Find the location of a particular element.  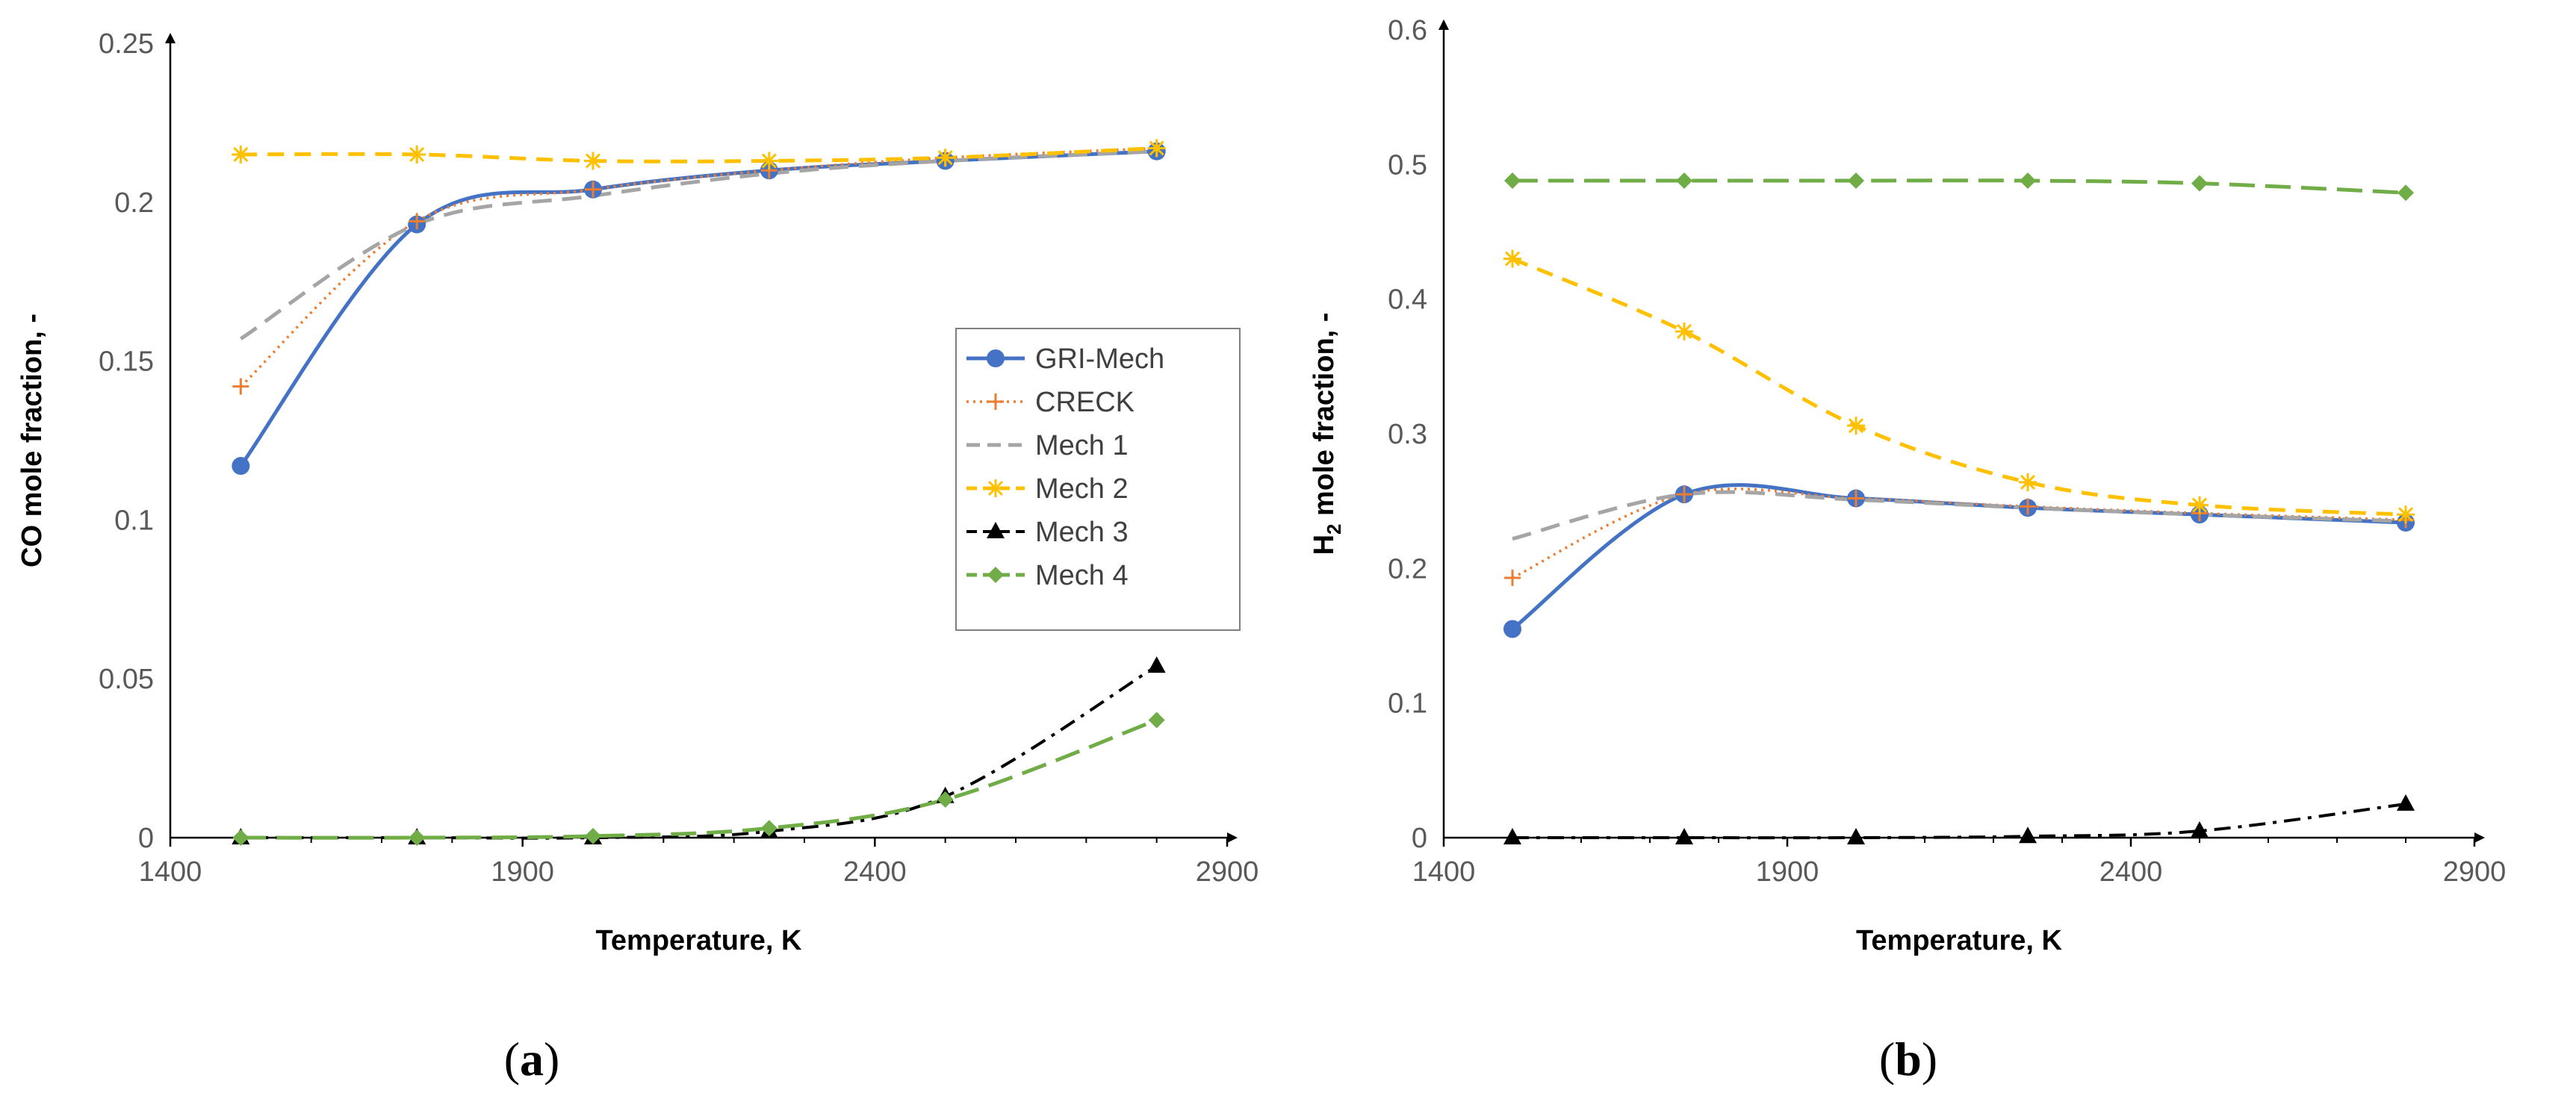

panel-b-line-gri-mech is located at coordinates (1958, 557).